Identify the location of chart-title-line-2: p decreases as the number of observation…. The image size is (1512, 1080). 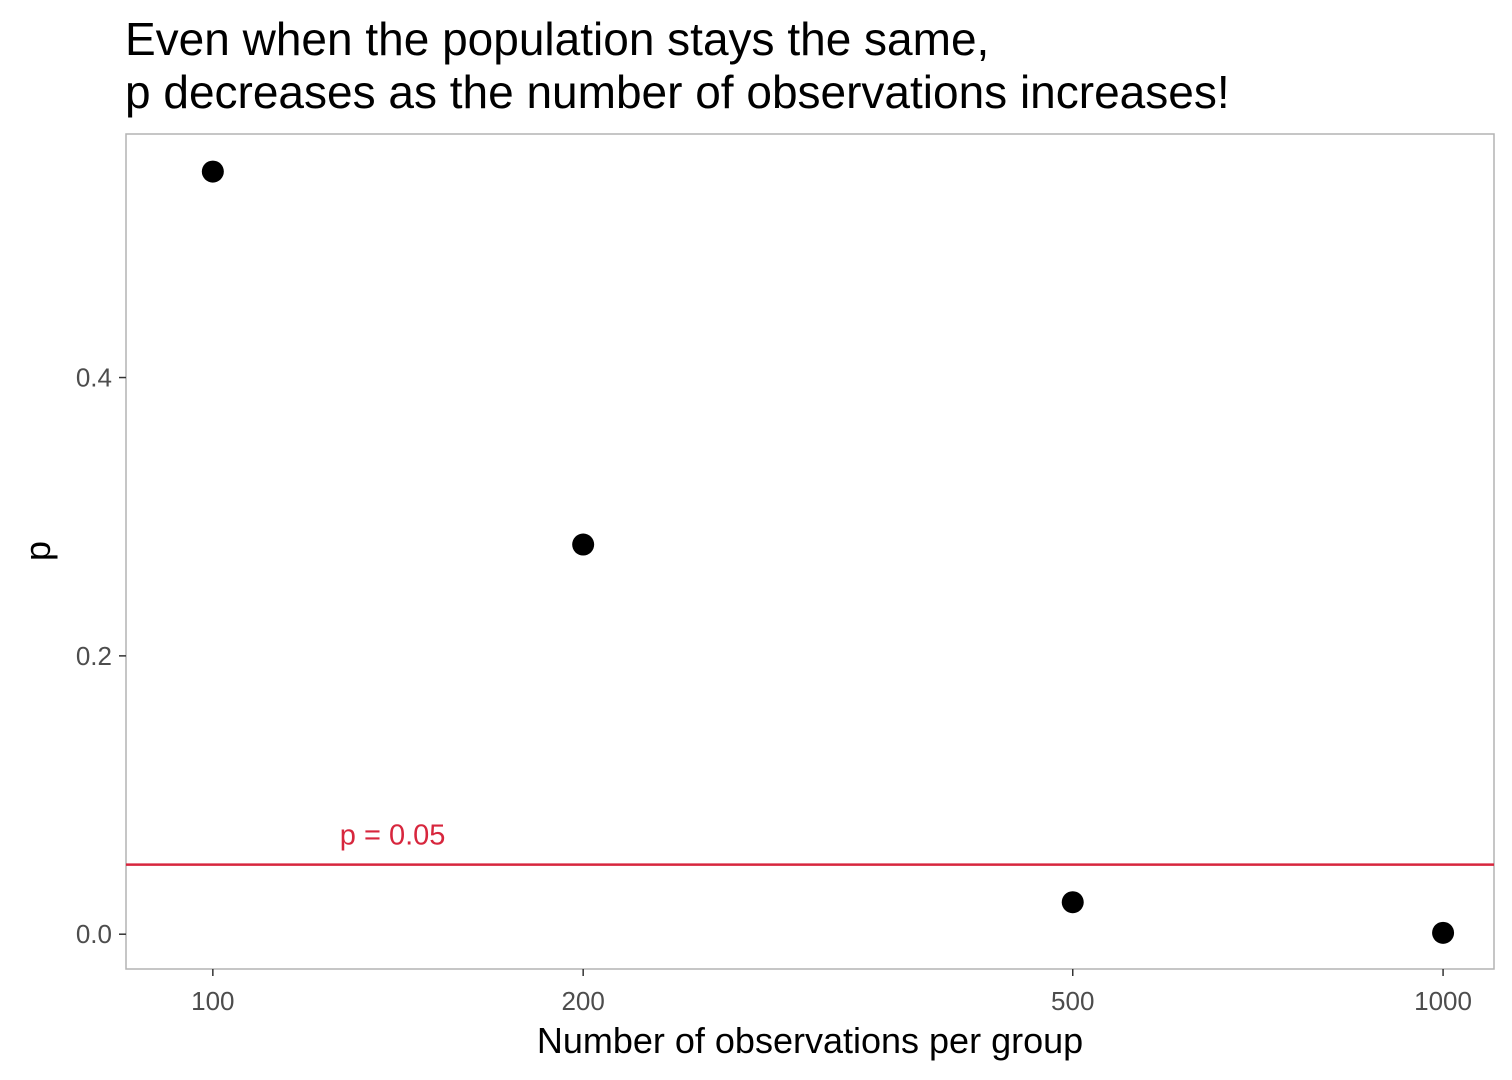
(677, 92).